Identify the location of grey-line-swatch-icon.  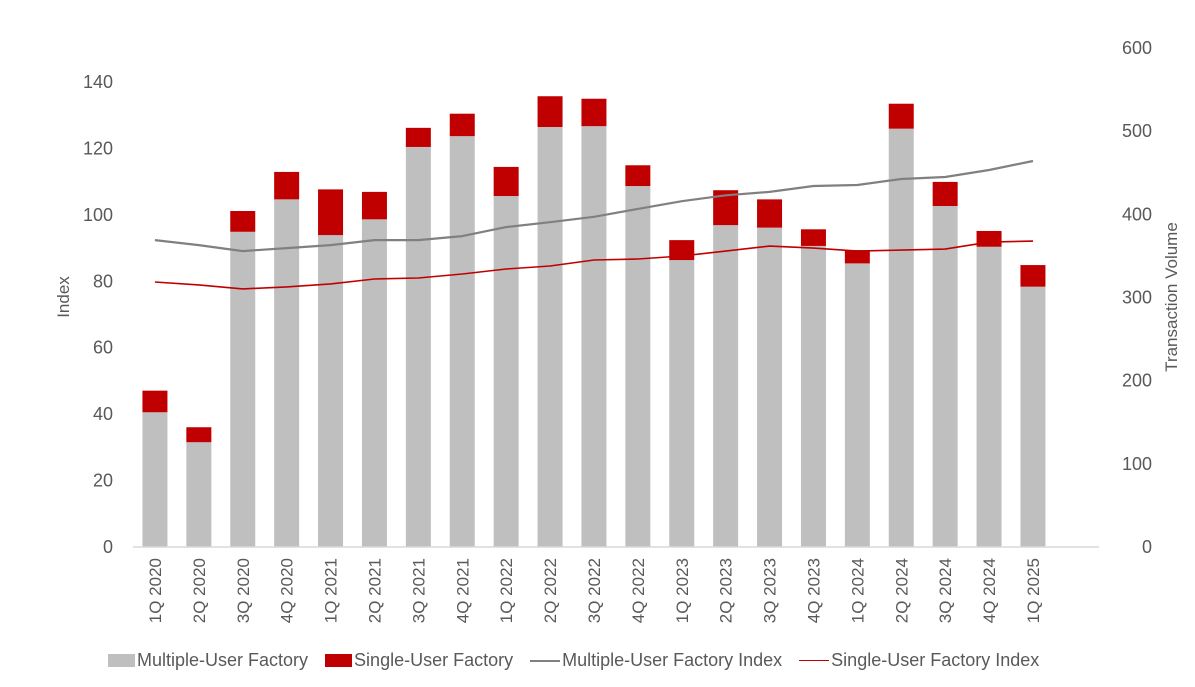
(545, 660).